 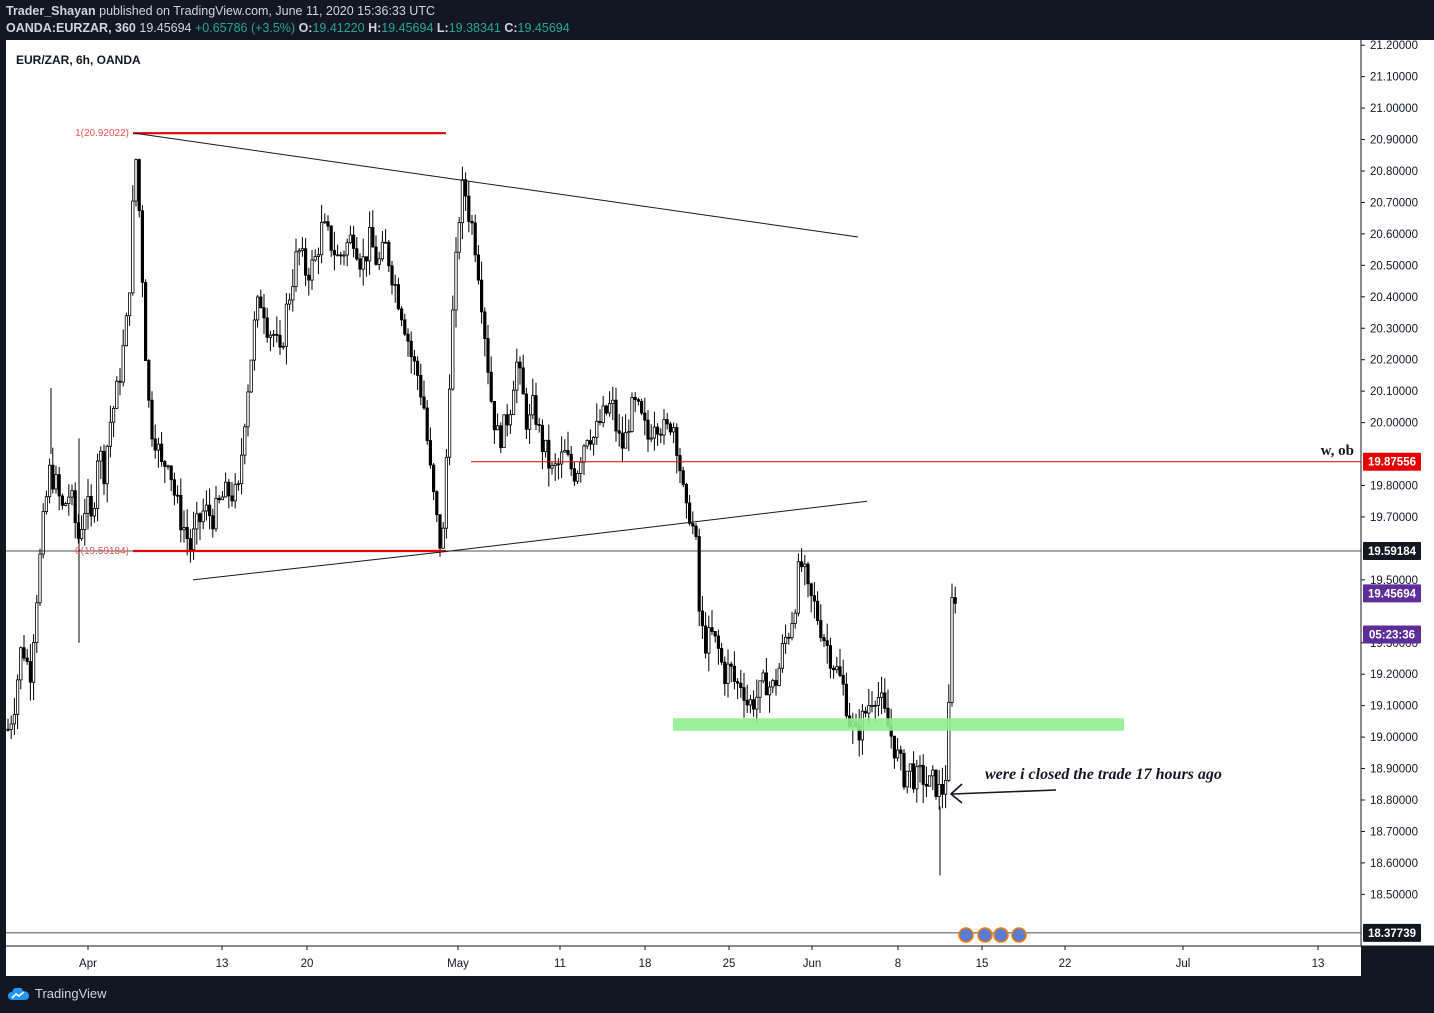 I want to click on x-tick-label: 15, so click(x=982, y=964).